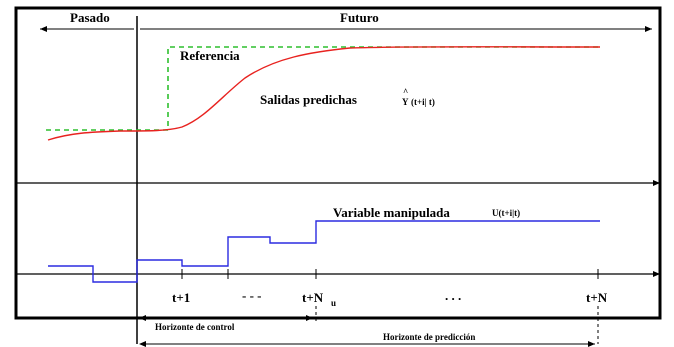 Image resolution: width=674 pixels, height=347 pixels. What do you see at coordinates (391, 212) in the screenshot?
I see `manipulated-variable-label: Variable manipulada` at bounding box center [391, 212].